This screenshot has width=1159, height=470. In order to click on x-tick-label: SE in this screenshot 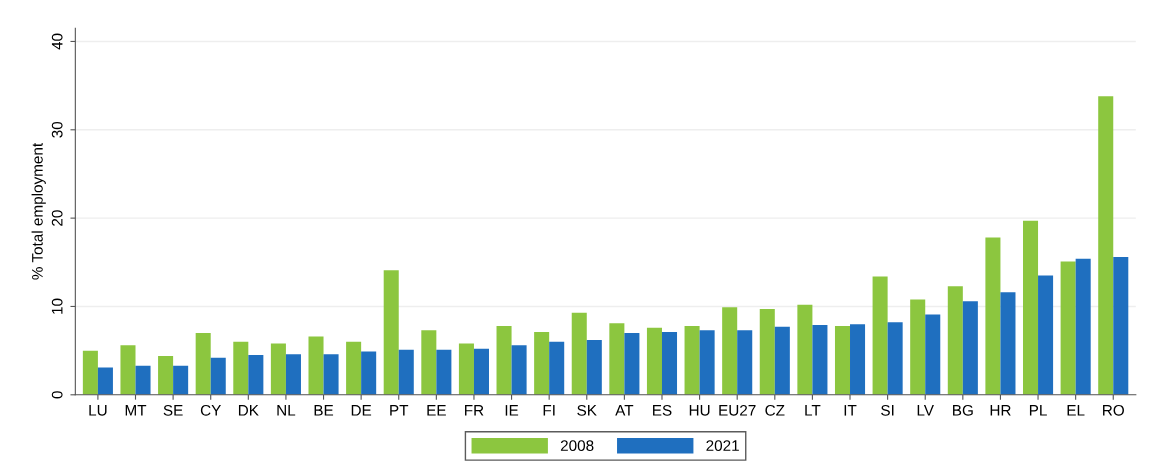, I will do `click(173, 410)`.